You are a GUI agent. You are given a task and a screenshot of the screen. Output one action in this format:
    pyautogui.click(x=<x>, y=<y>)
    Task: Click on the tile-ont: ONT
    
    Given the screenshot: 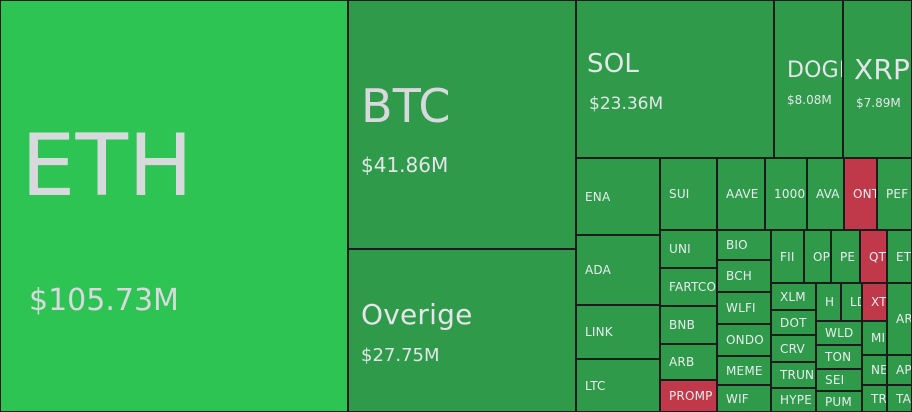 What is the action you would take?
    pyautogui.click(x=860, y=194)
    